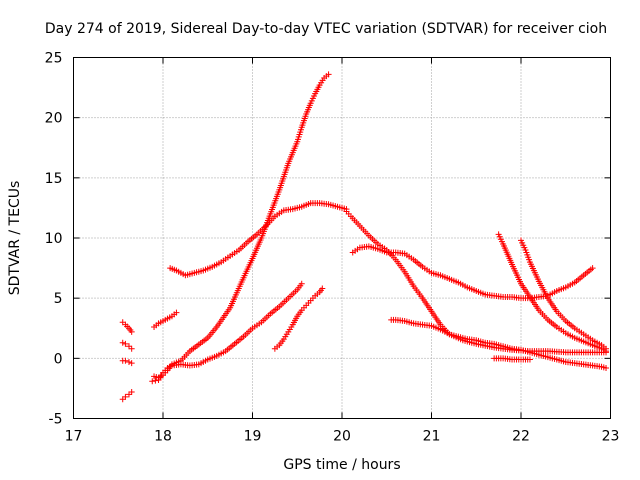  Describe the element at coordinates (54, 119) in the screenshot. I see `y-tick-label: 20` at that location.